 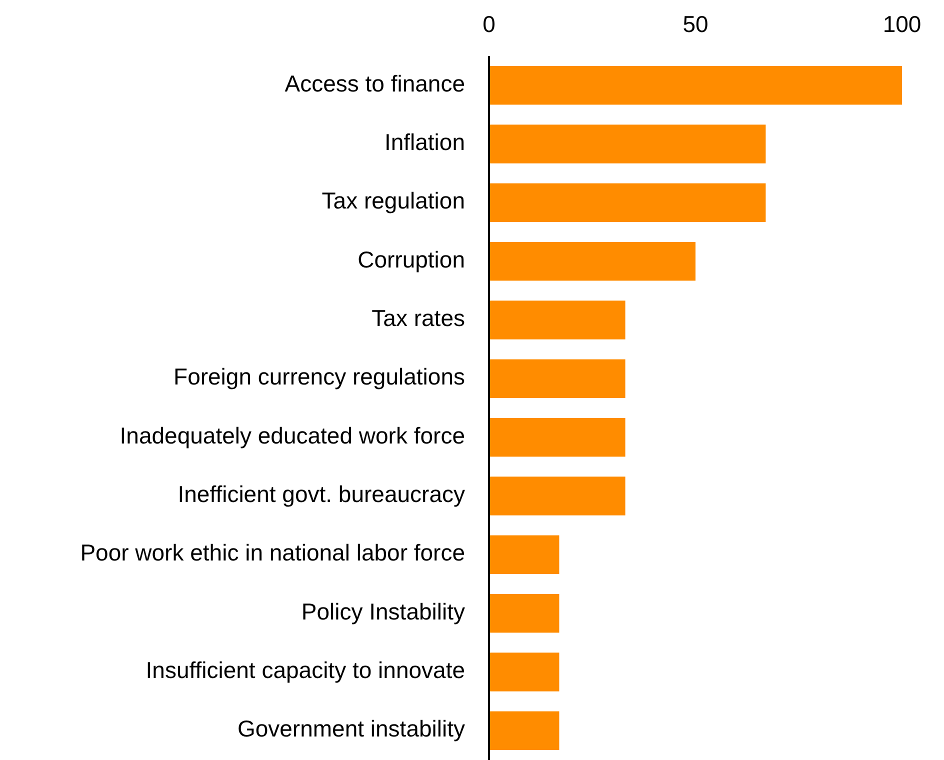 I want to click on y-tick-label: Insufficient capacity to innovate, so click(x=305, y=670).